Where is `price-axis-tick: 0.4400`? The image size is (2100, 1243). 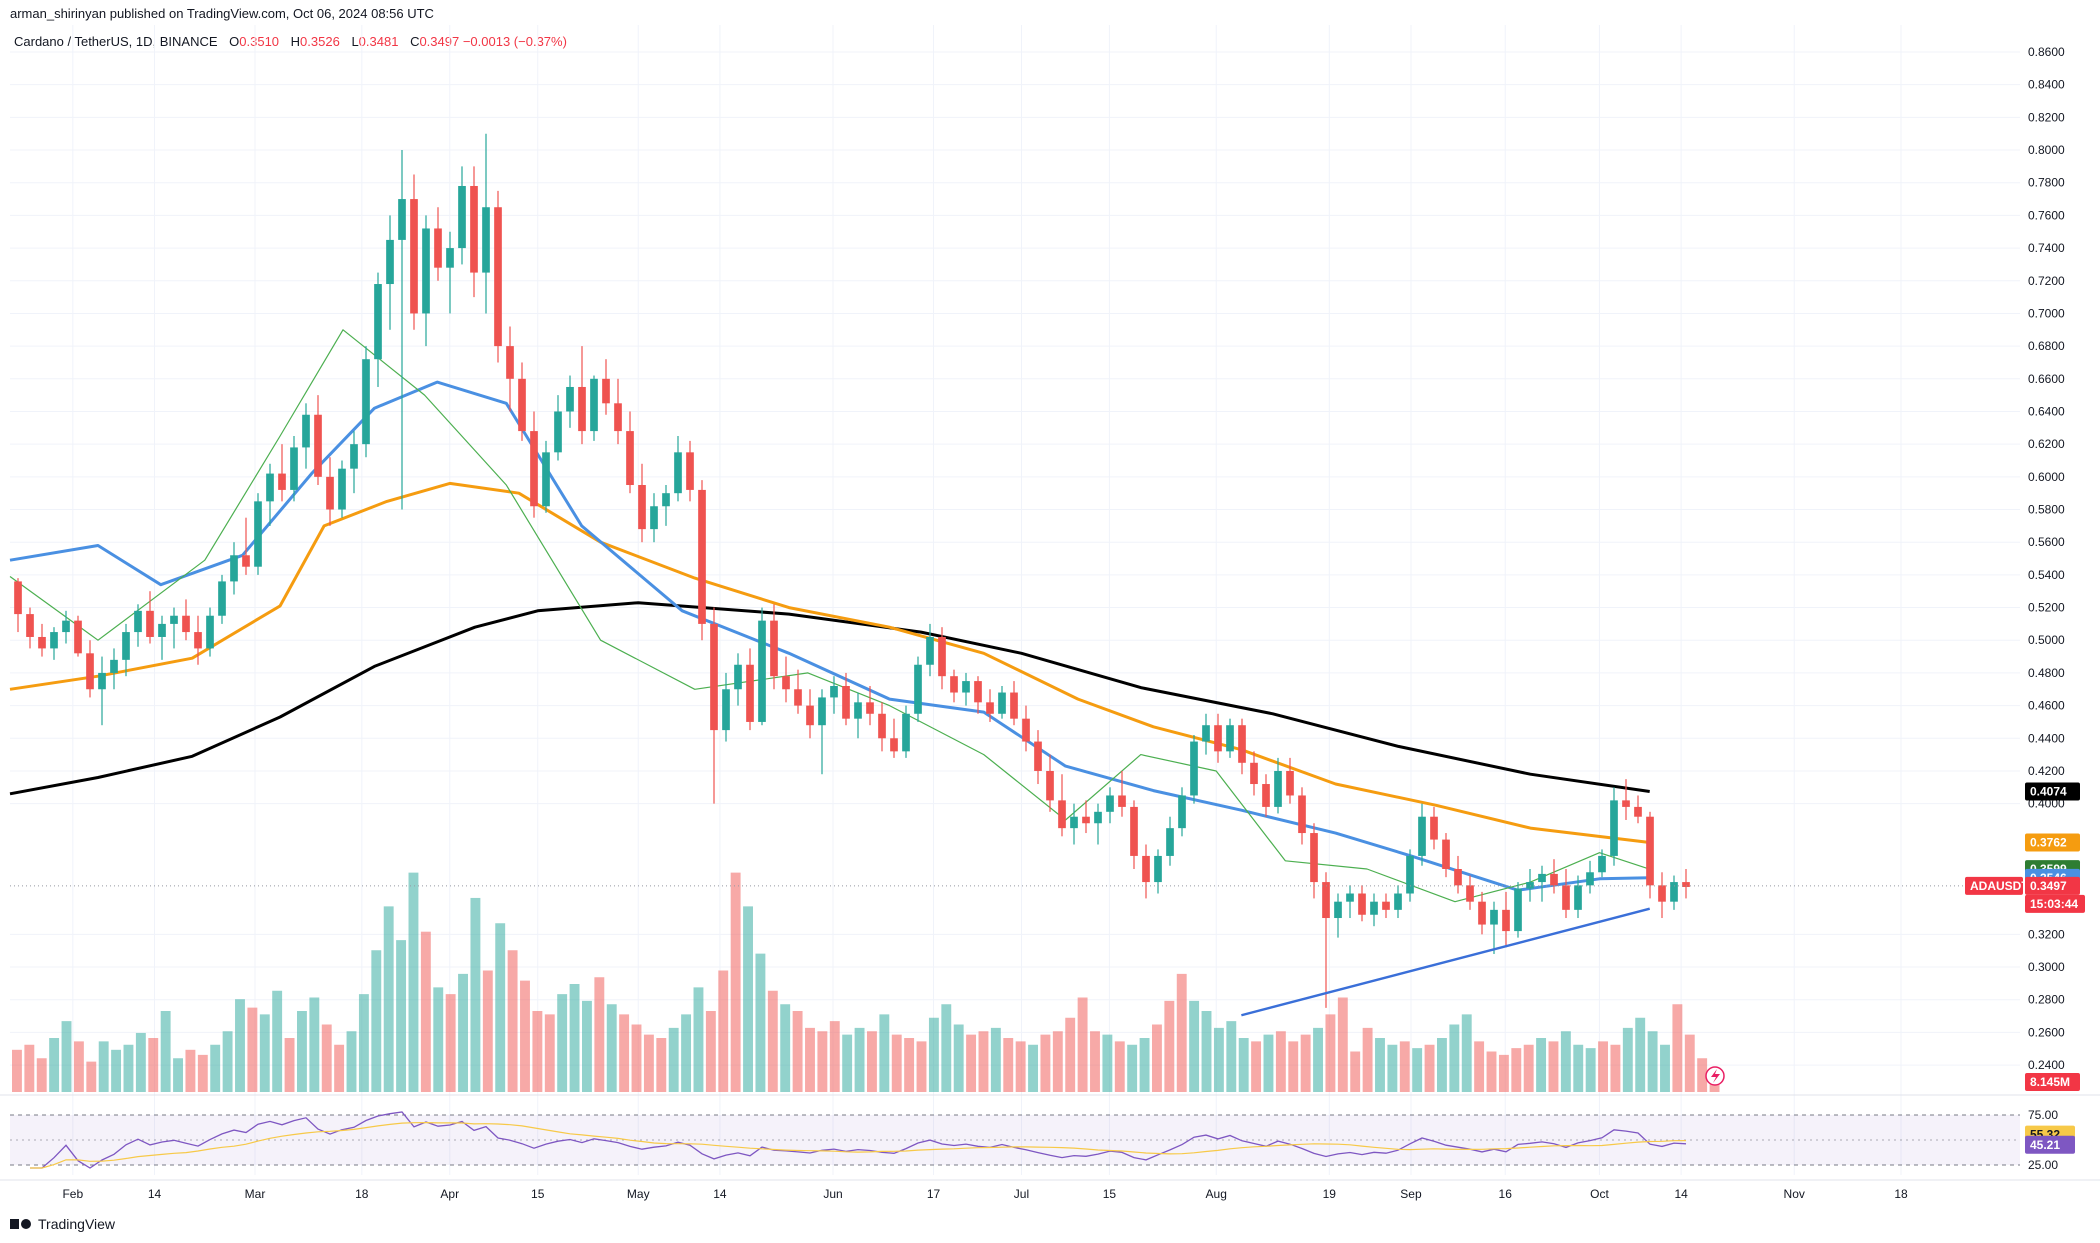
price-axis-tick: 0.4400 is located at coordinates (2046, 738).